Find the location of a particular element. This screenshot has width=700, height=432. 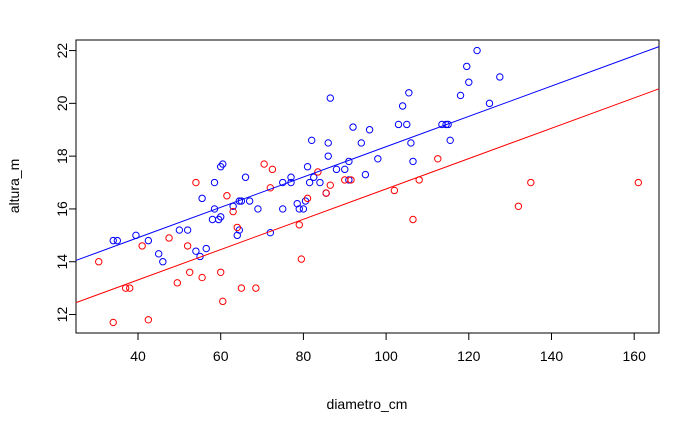

y-tick-label: 22 is located at coordinates (62, 51).